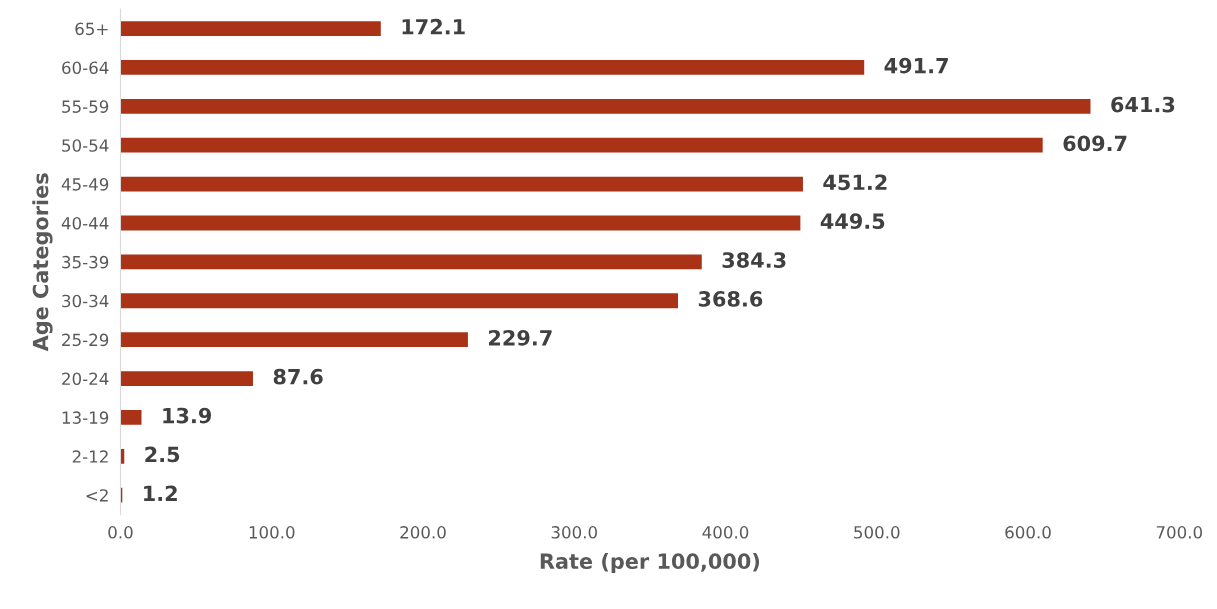 The height and width of the screenshot is (609, 1217). I want to click on x-tick-label: 0.0, so click(120, 532).